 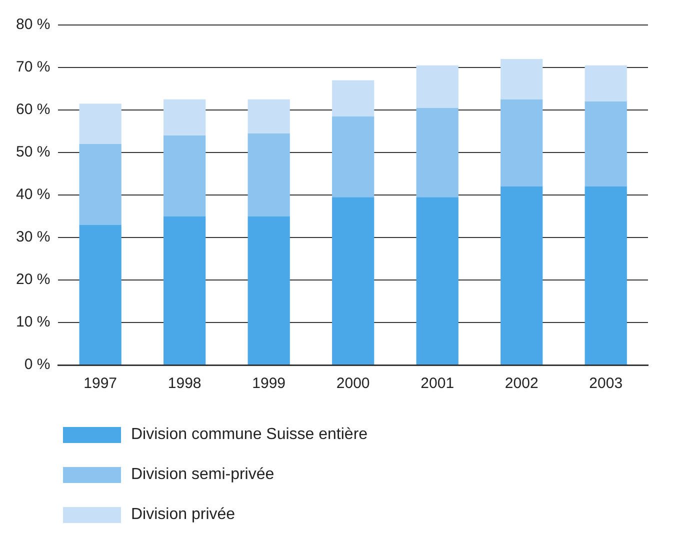 I want to click on y-tick-label: 20 %, so click(x=33, y=279).